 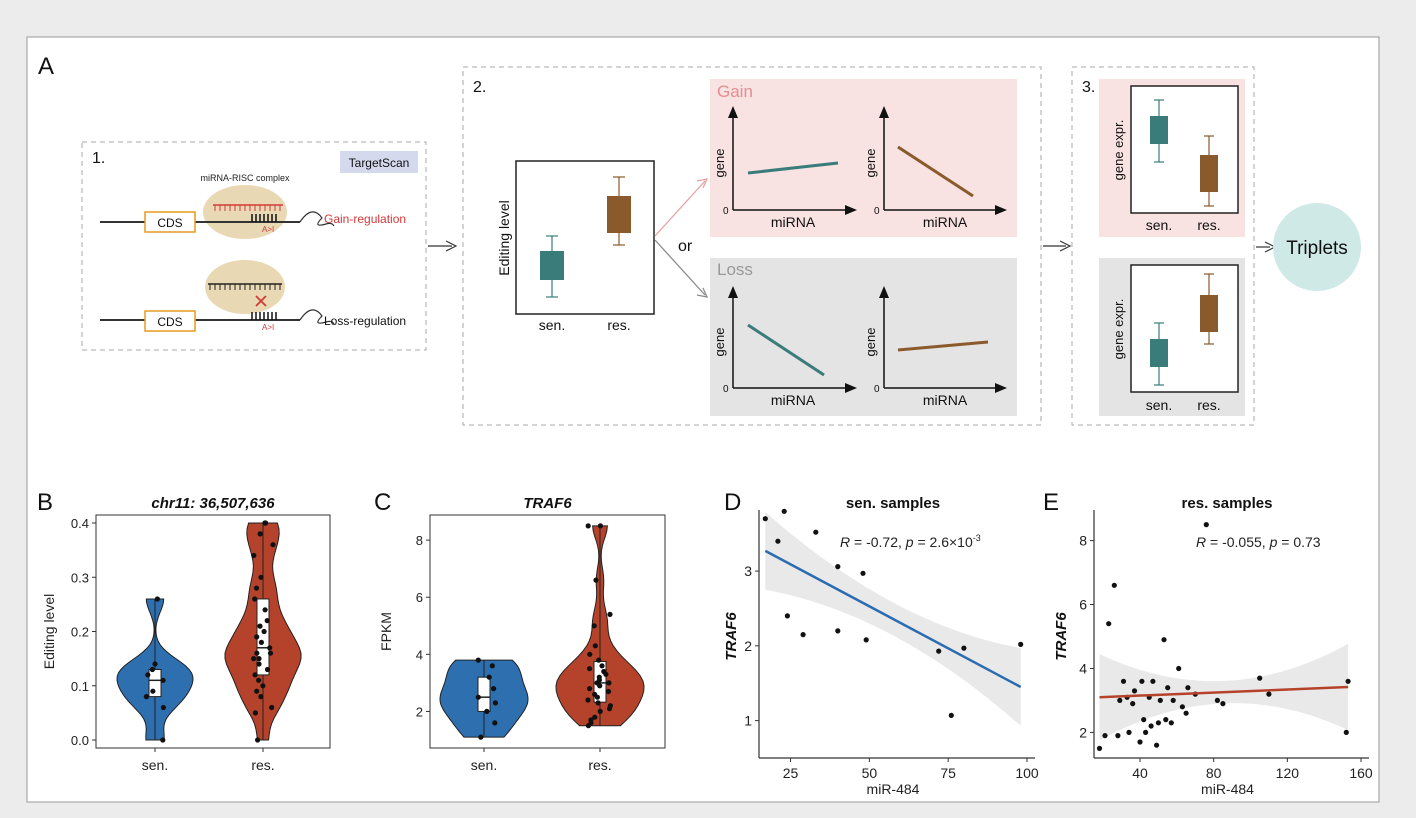 I want to click on arrow-to-loss, so click(x=680, y=267).